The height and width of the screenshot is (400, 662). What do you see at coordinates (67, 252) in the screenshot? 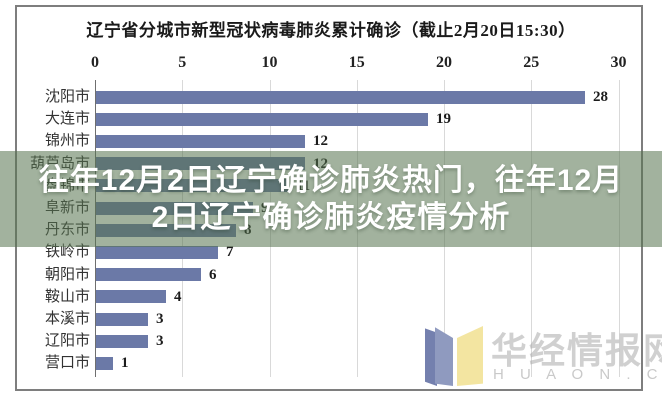
I see `category-label: 铁岭市` at bounding box center [67, 252].